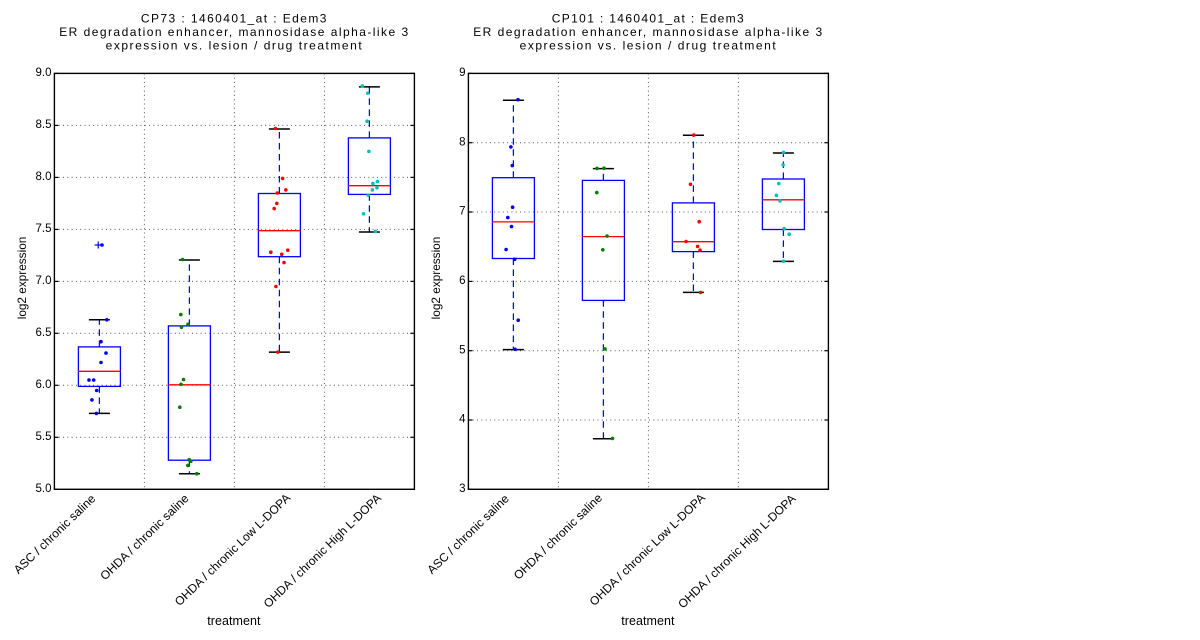 This screenshot has height=640, width=1200. I want to click on svg-text: 6.5, so click(44, 333).